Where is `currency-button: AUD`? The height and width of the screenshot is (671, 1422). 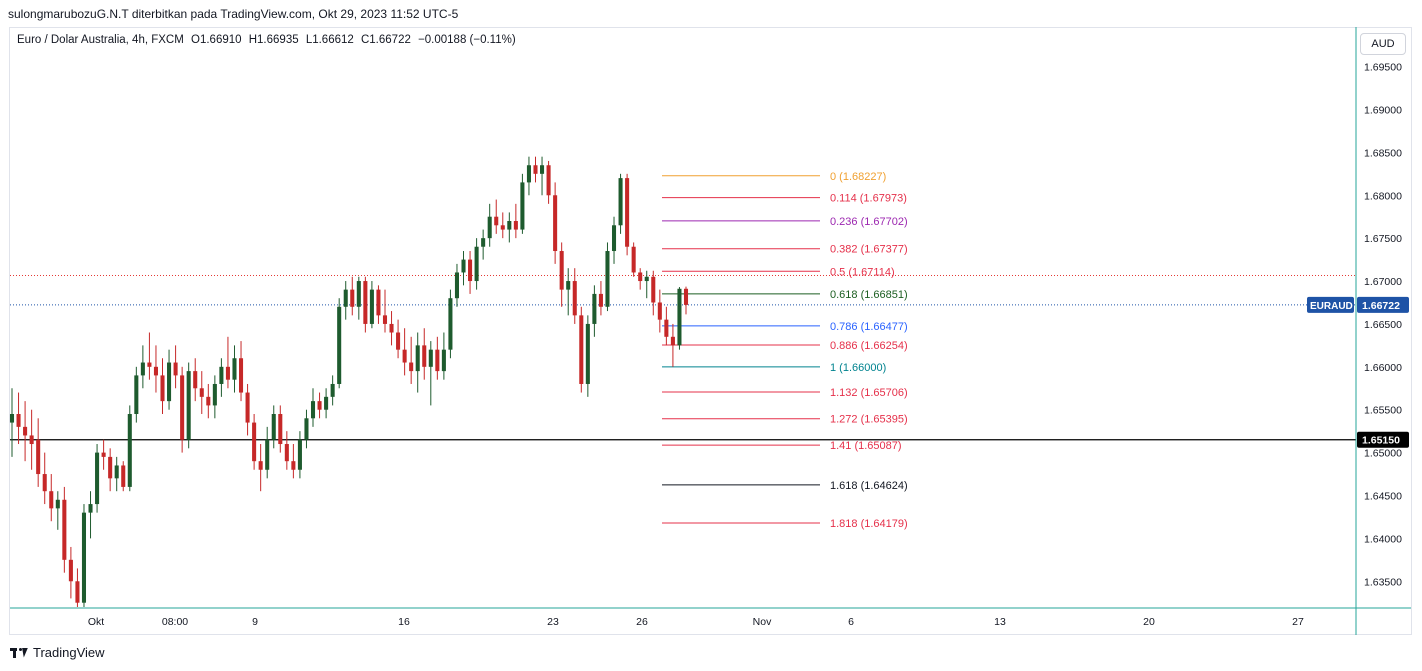 currency-button: AUD is located at coordinates (1383, 44).